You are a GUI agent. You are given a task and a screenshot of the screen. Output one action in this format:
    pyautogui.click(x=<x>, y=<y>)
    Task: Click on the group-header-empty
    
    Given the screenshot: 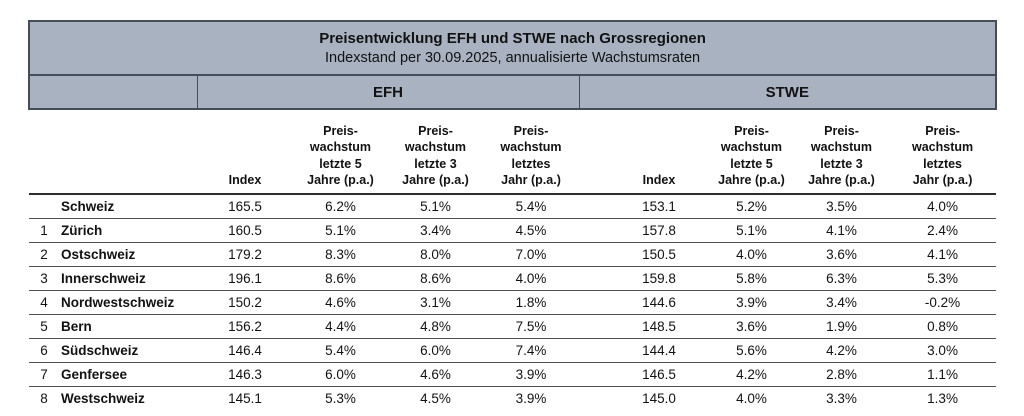 What is the action you would take?
    pyautogui.click(x=113, y=92)
    